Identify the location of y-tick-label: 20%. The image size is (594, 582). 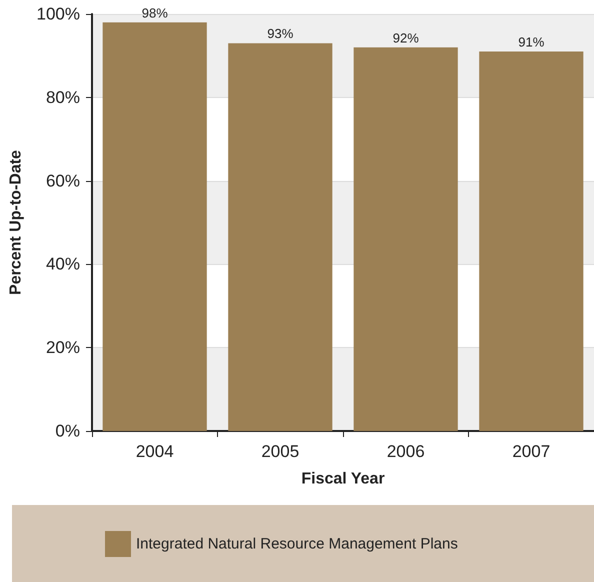
(63, 348).